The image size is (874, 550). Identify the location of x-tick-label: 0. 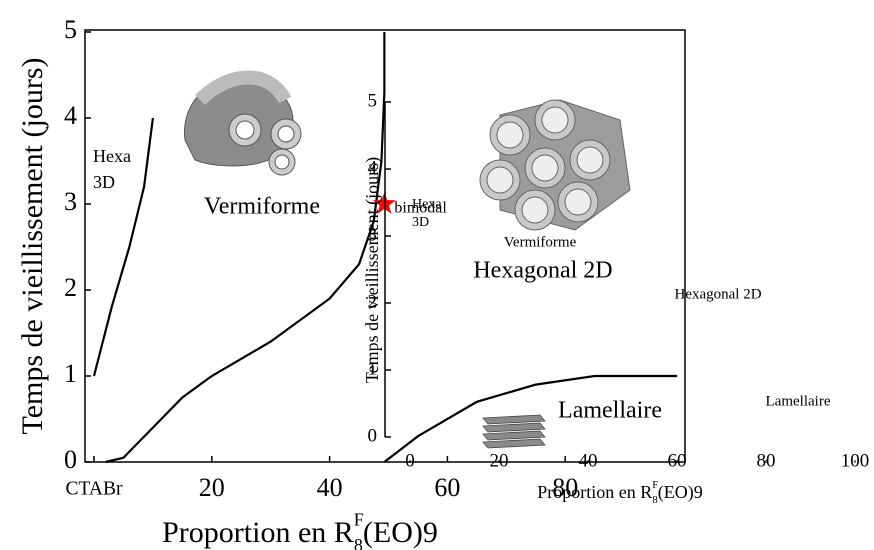
(410, 460).